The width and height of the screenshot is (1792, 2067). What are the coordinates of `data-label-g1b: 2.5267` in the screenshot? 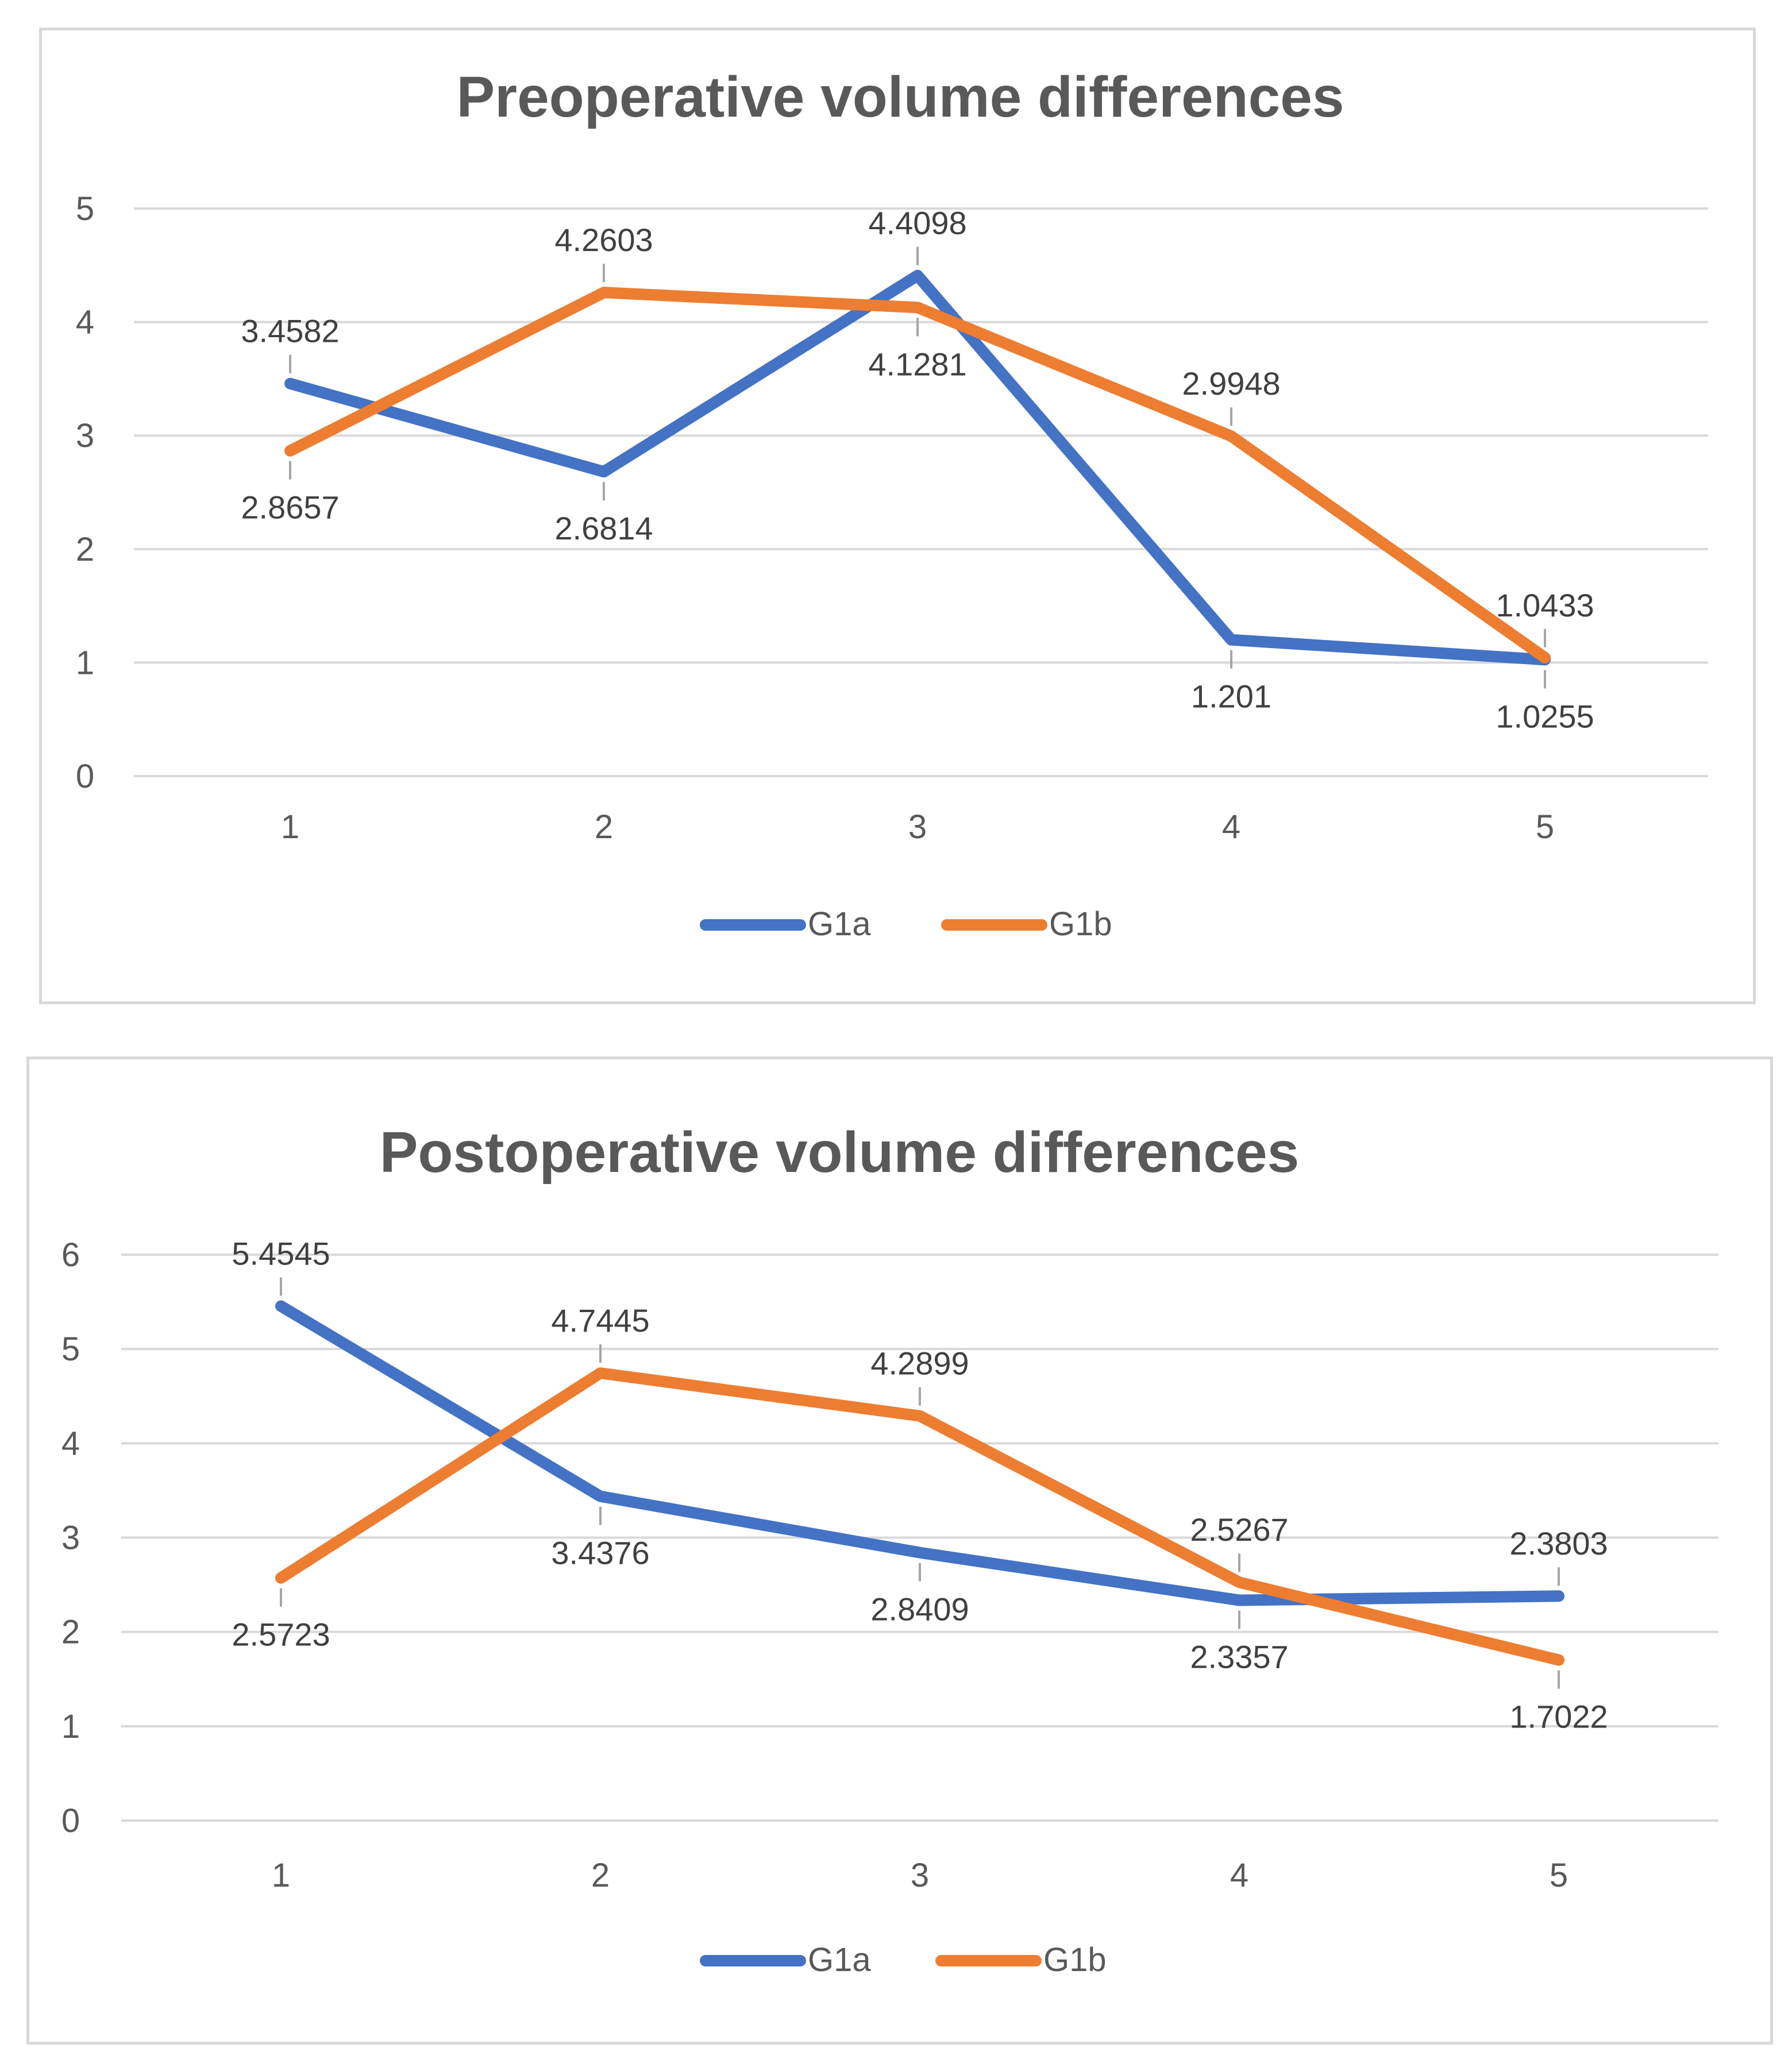 It's located at (1239, 1529).